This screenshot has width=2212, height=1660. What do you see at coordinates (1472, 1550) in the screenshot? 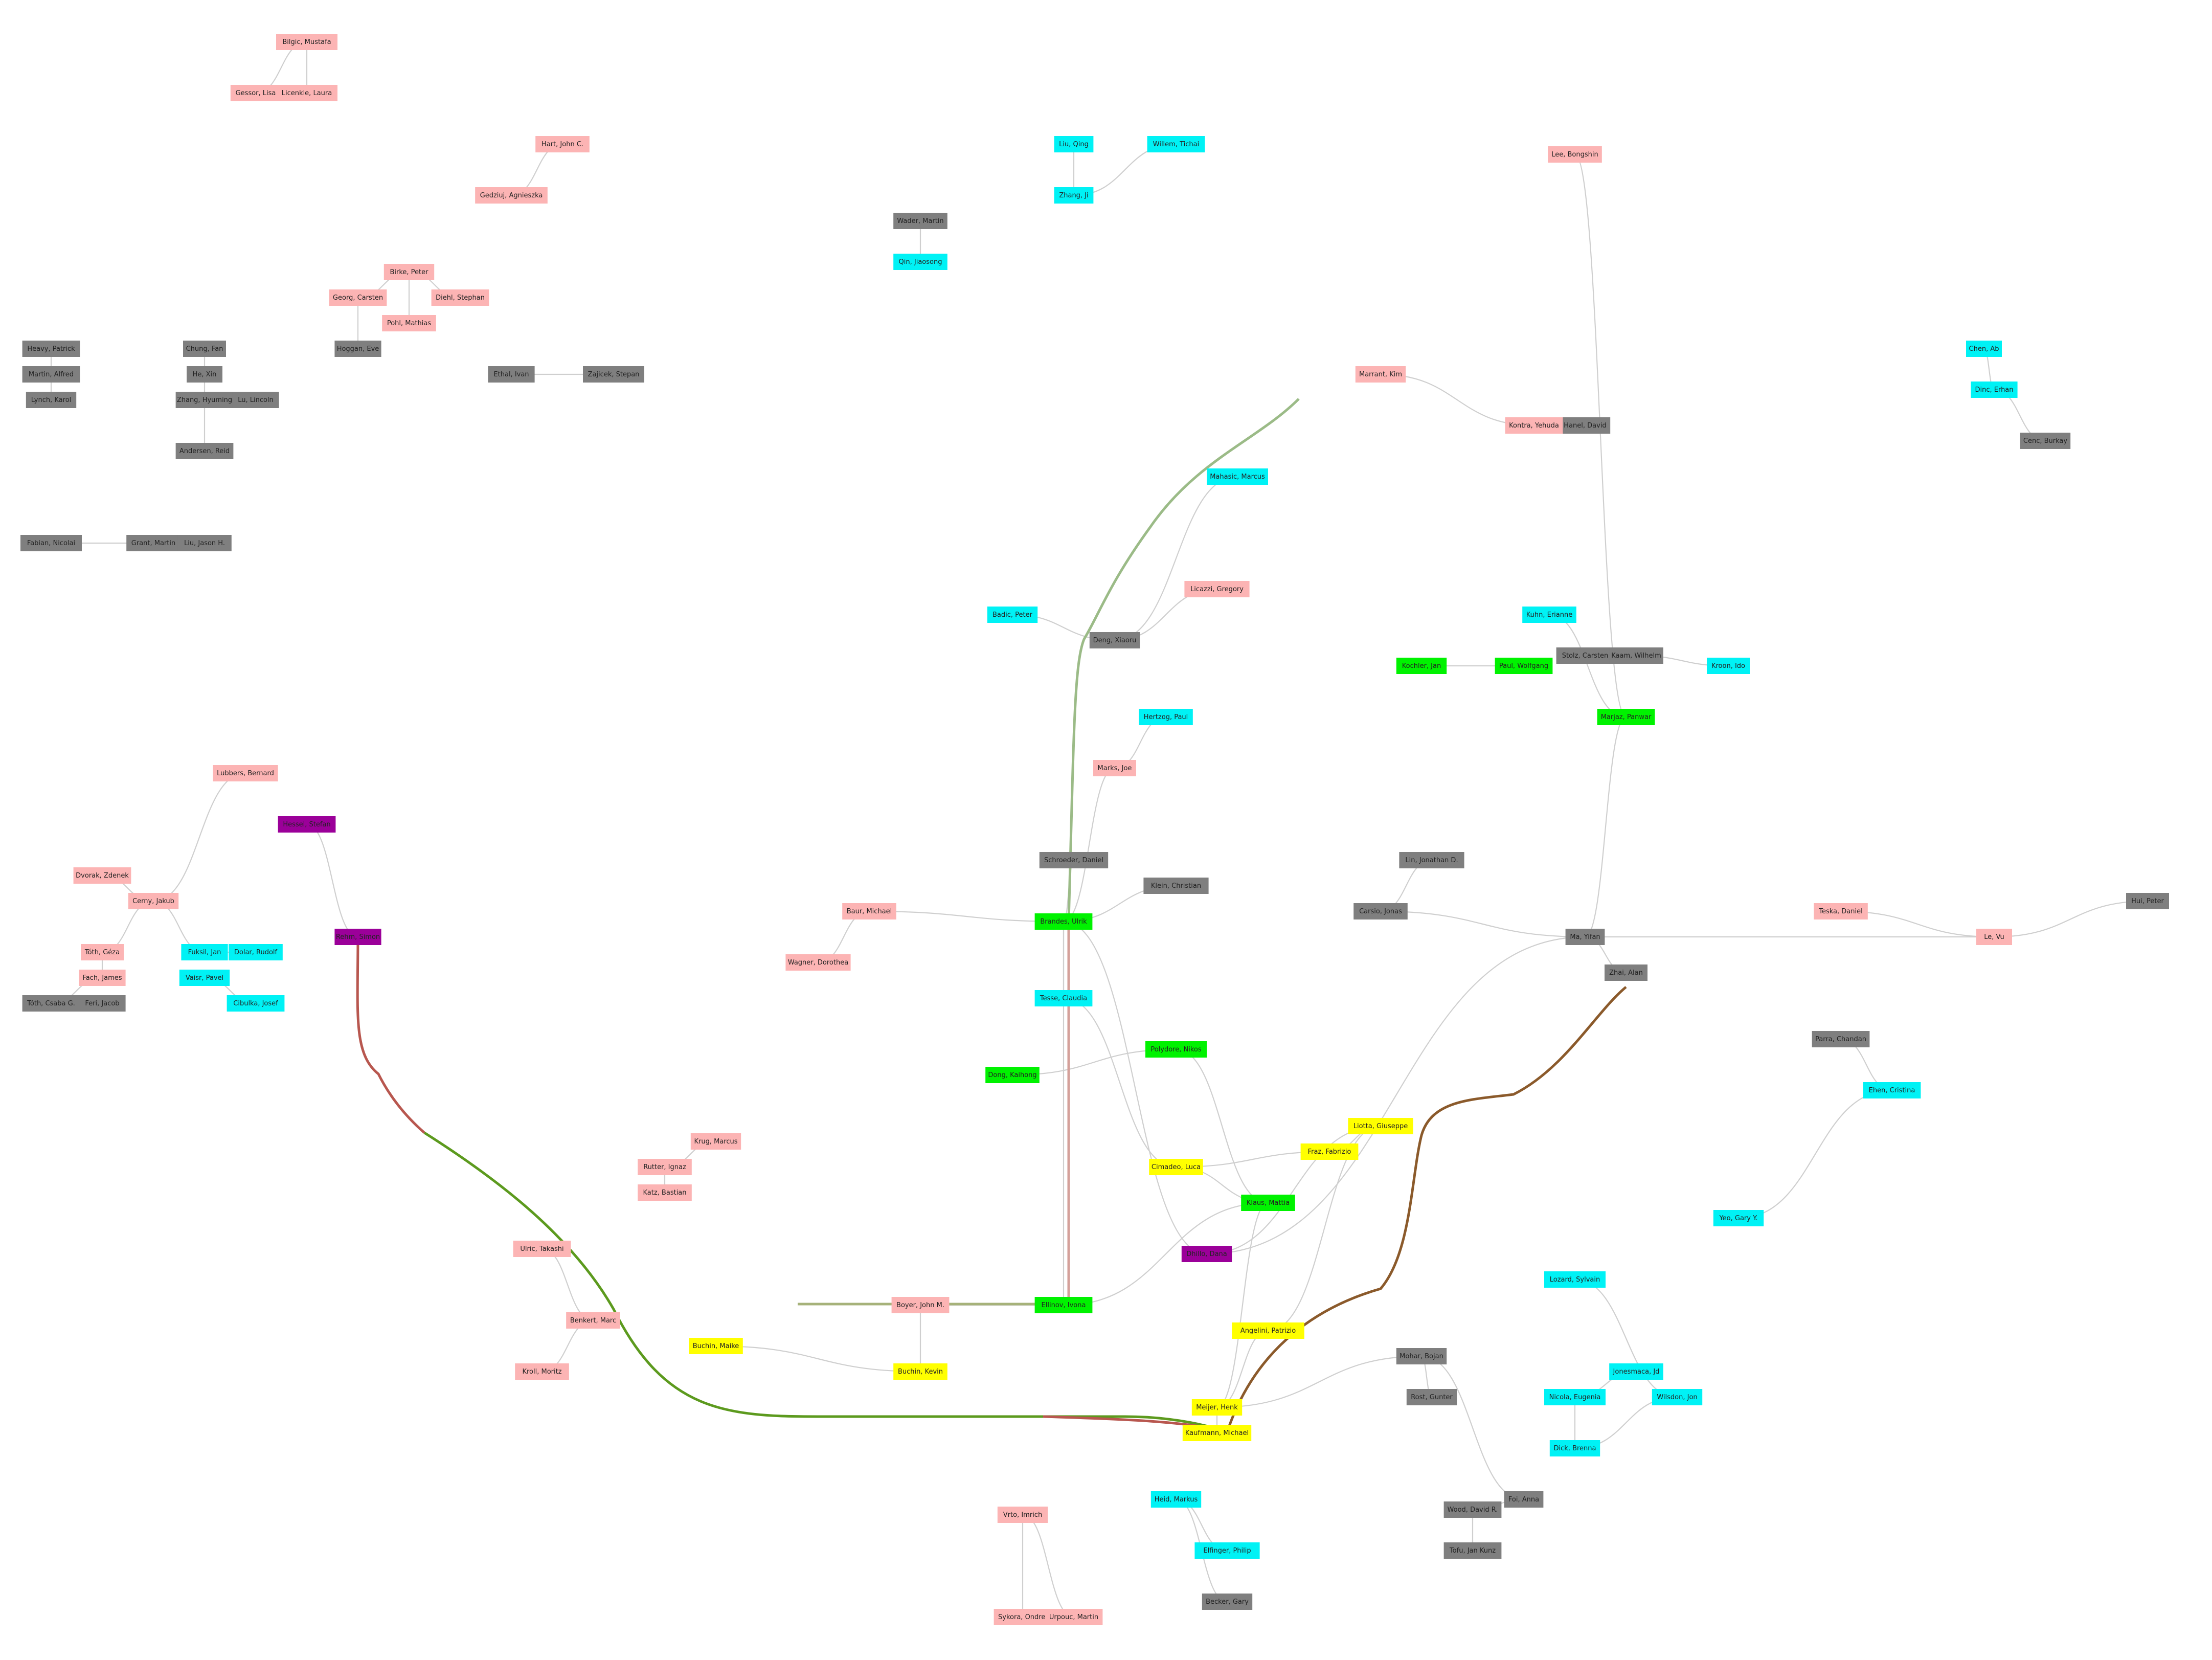
I see `graph-node: Tofu, Jan Kunz` at bounding box center [1472, 1550].